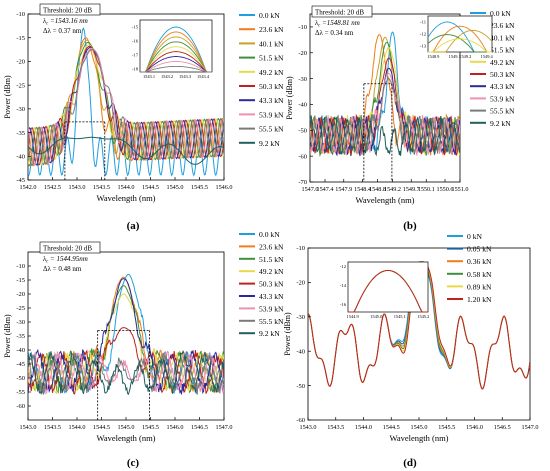 The width and height of the screenshot is (550, 471). Describe the element at coordinates (271, 114) in the screenshot. I see `legend-label-a-7: 53.9 kN` at that location.